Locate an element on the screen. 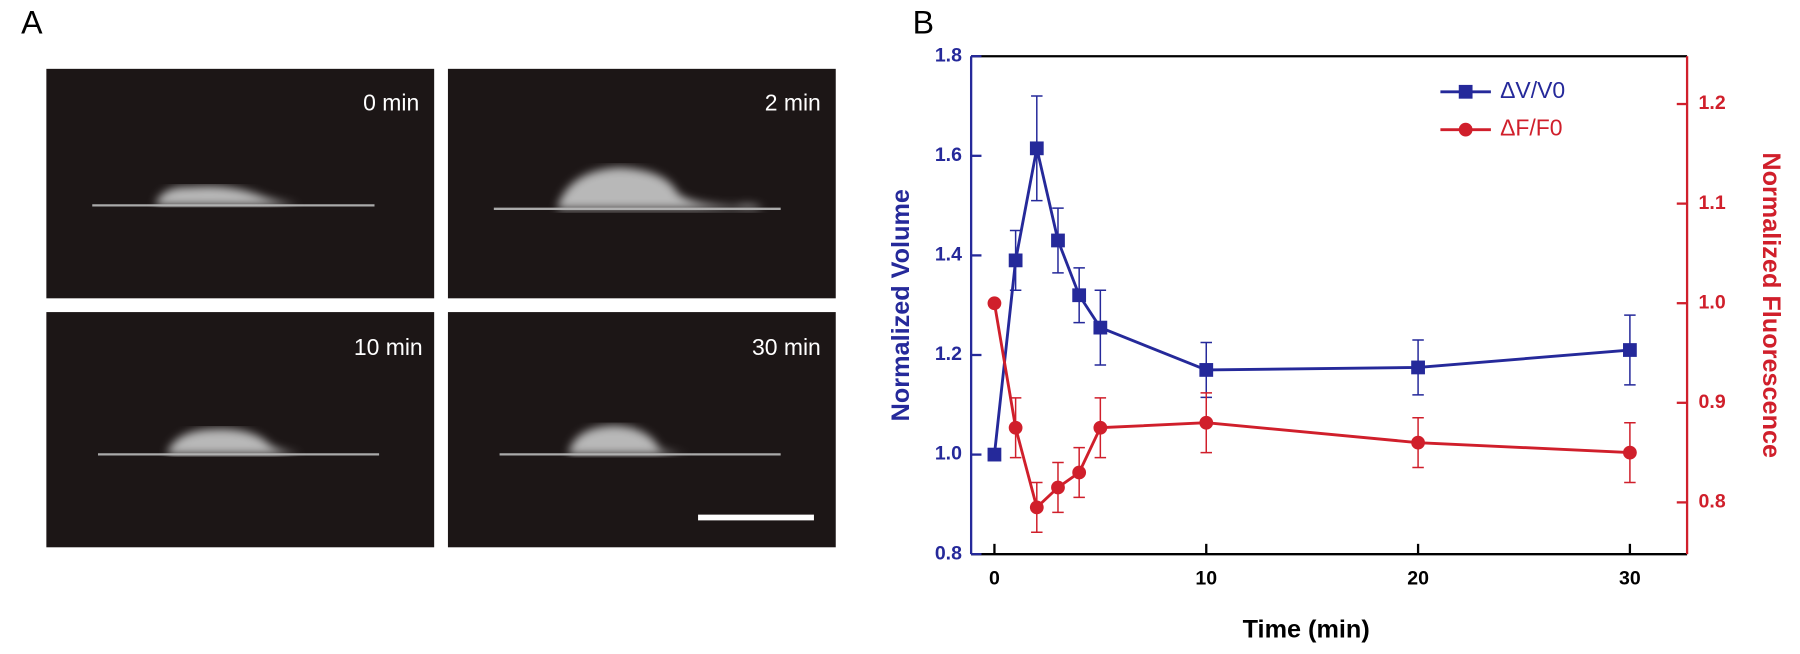 Image resolution: width=1800 pixels, height=654 pixels. legend-label: ΔF/F0 is located at coordinates (1531, 128).